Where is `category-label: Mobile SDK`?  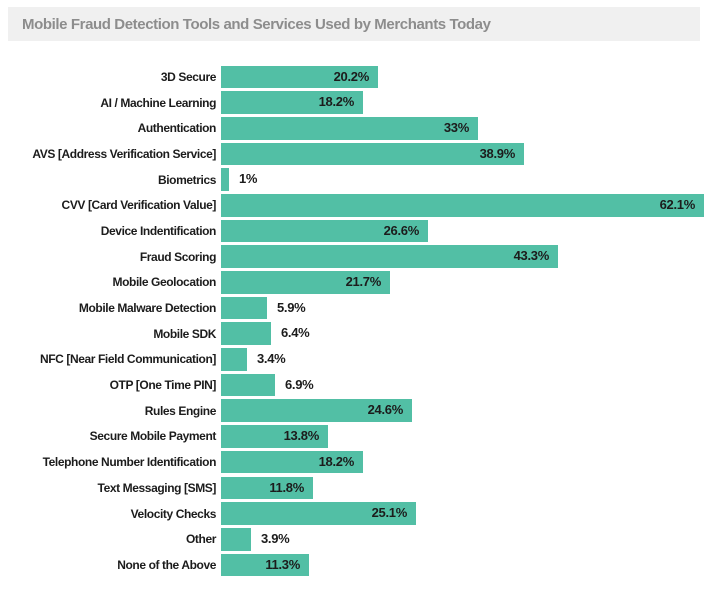 category-label: Mobile SDK is located at coordinates (184, 333).